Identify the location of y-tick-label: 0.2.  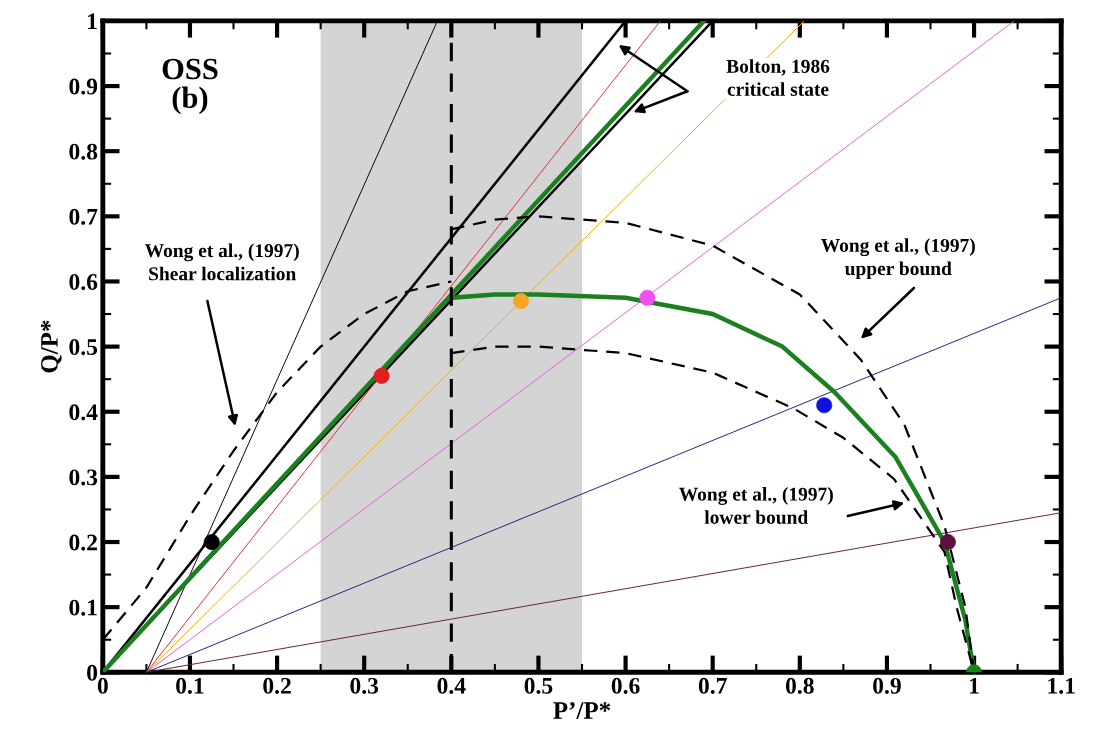
(83, 542).